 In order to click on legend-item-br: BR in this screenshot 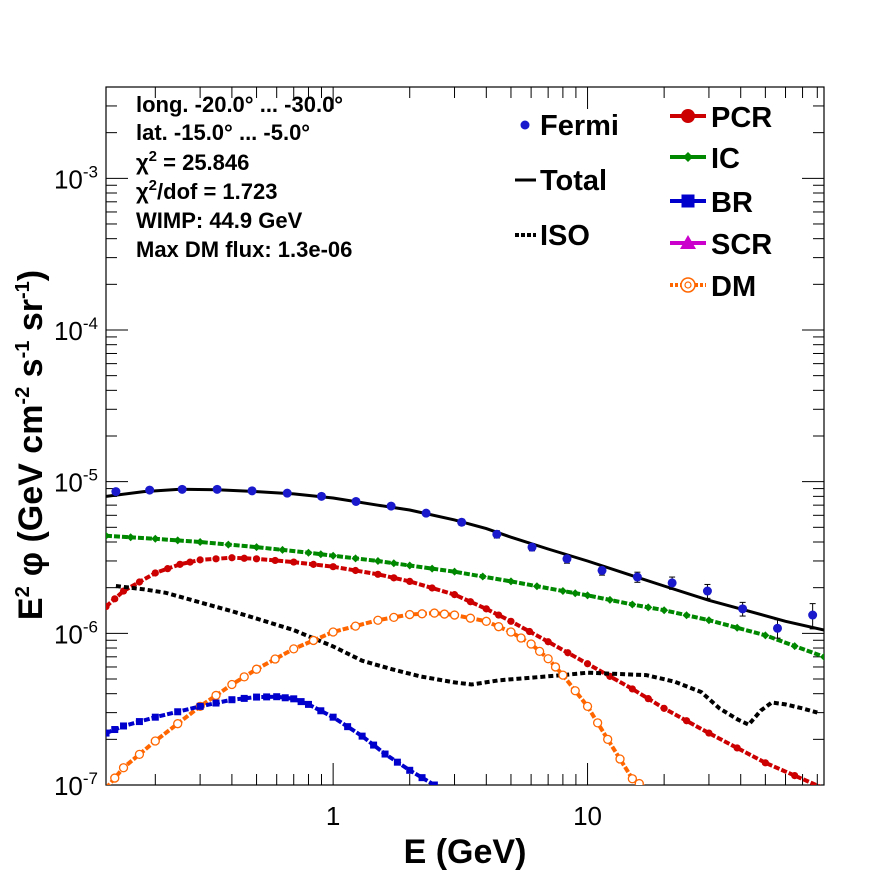, I will do `click(711, 203)`.